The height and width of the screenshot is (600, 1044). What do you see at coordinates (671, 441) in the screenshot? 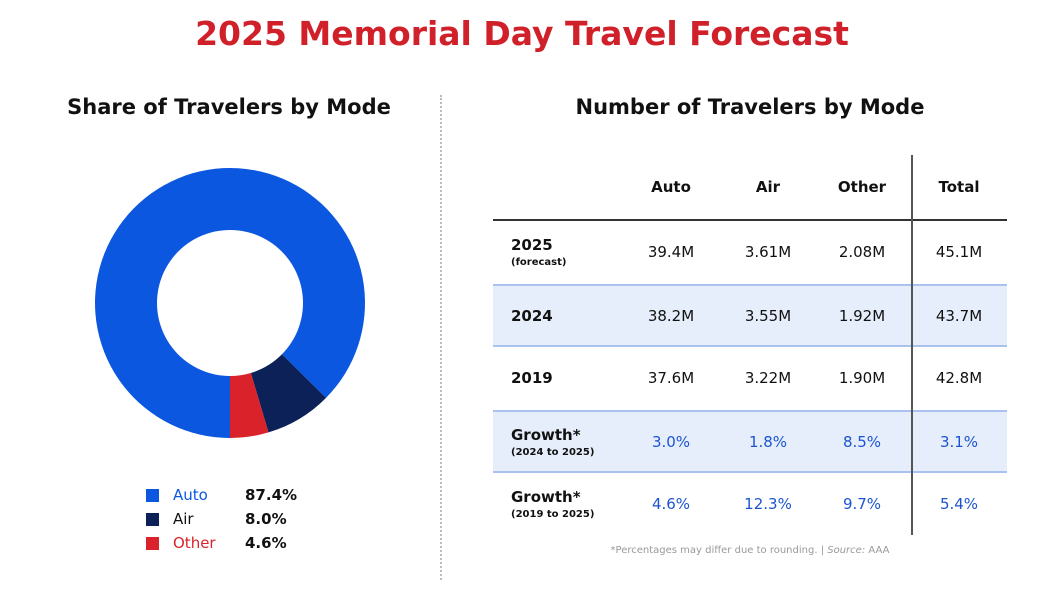
I see `table-cell: 3.0%` at bounding box center [671, 441].